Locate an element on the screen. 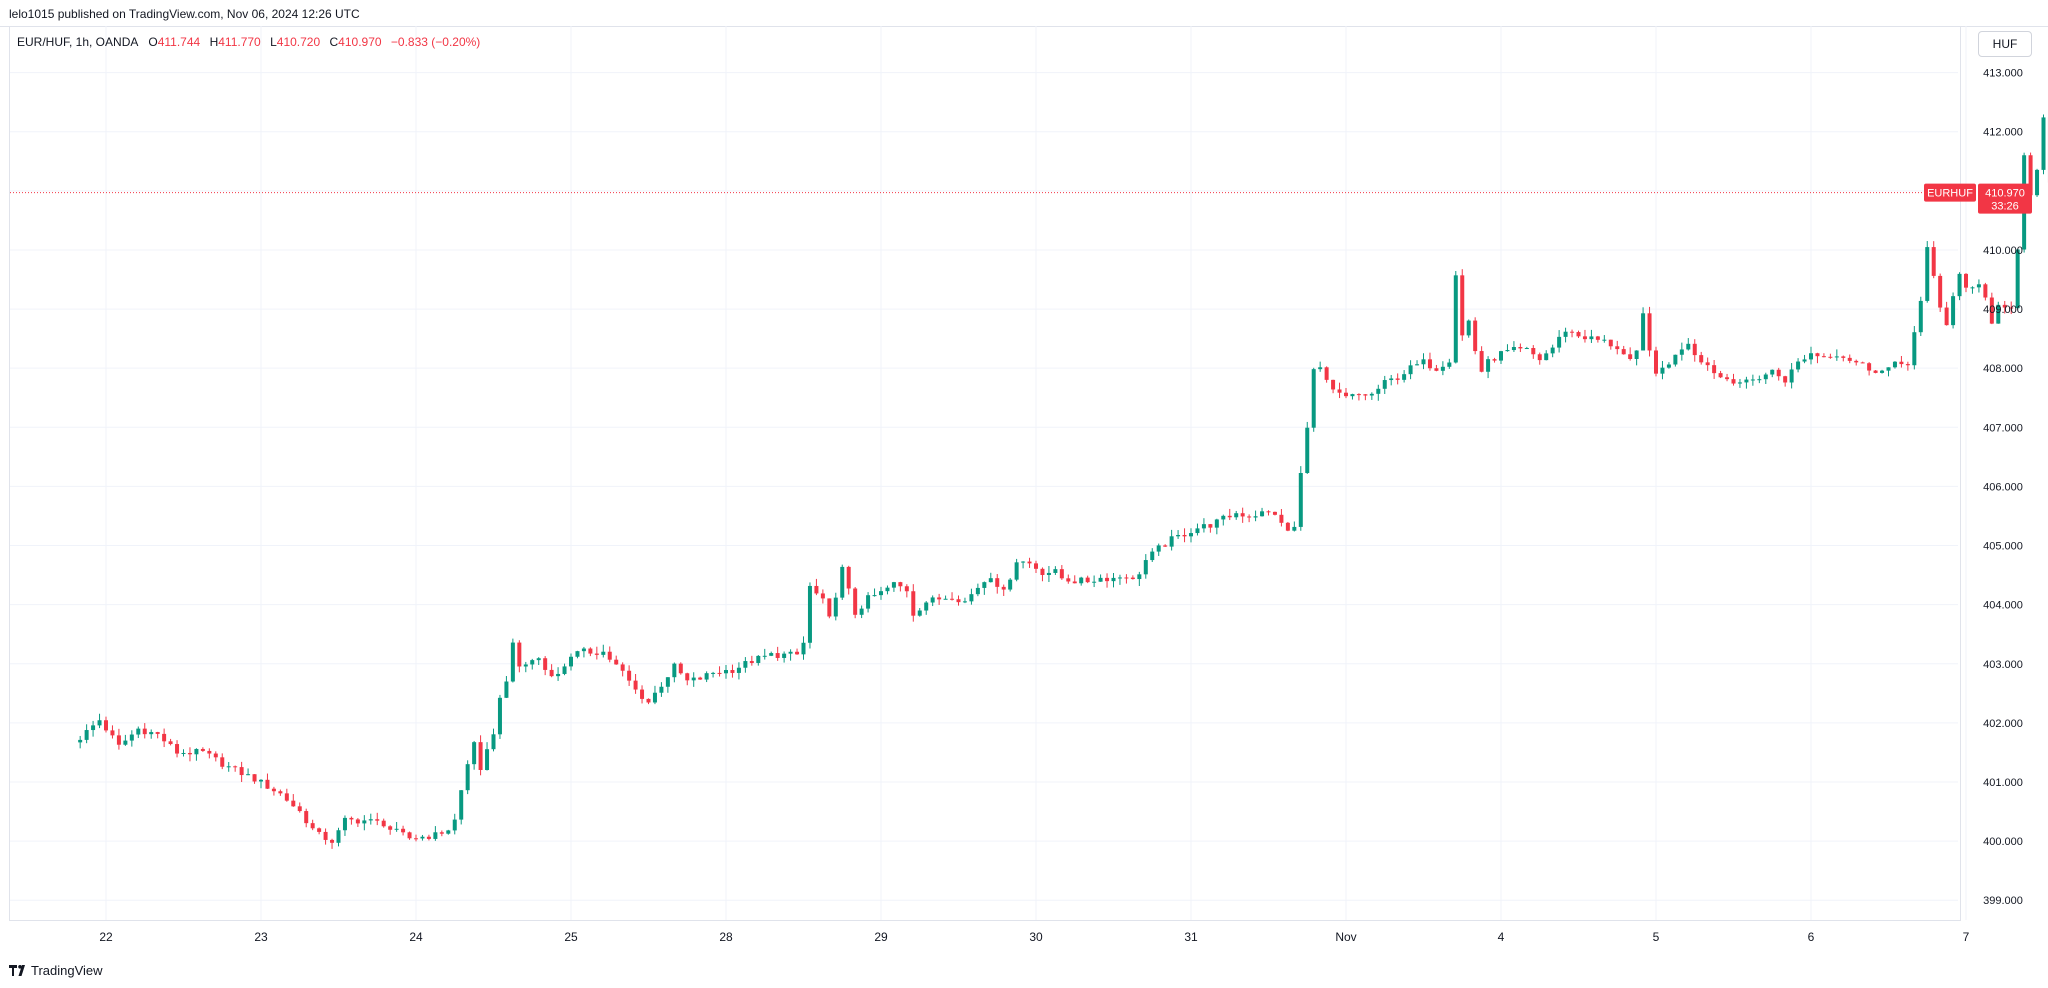 This screenshot has width=2048, height=988. symbol-tag: EURHUF is located at coordinates (1950, 194).